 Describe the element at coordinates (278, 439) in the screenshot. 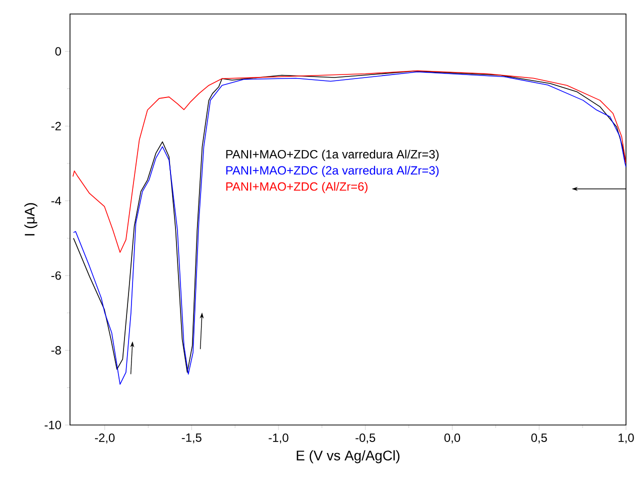

I see `x-tick-label: -1,0` at that location.